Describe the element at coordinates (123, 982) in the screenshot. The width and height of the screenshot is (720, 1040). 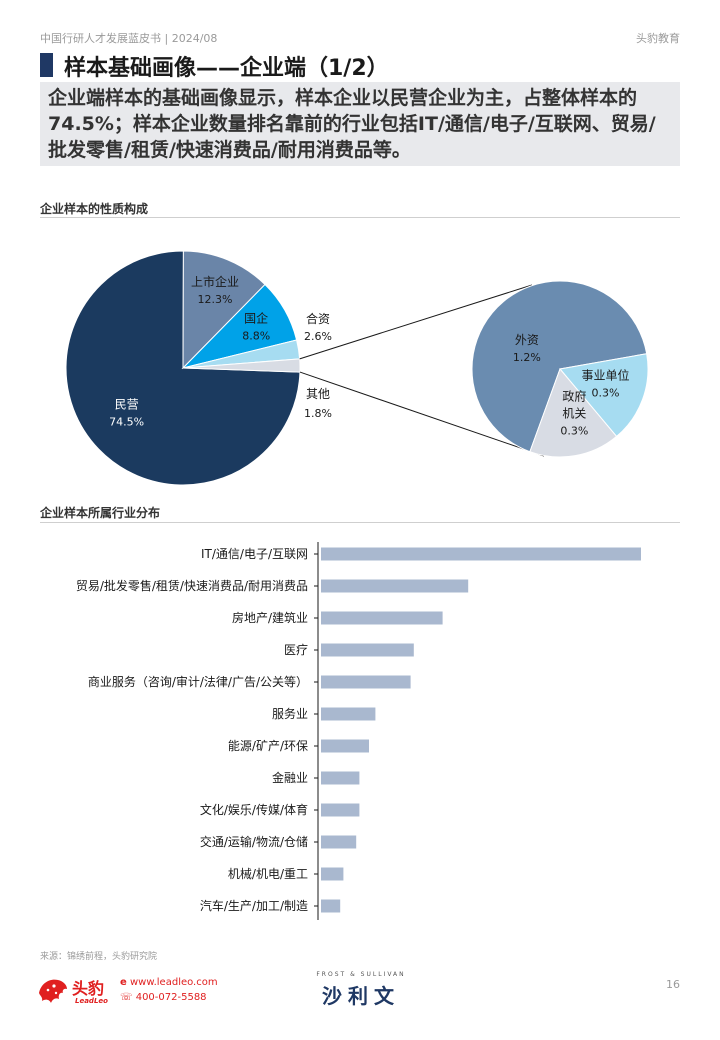
I see `web-icon: e` at that location.